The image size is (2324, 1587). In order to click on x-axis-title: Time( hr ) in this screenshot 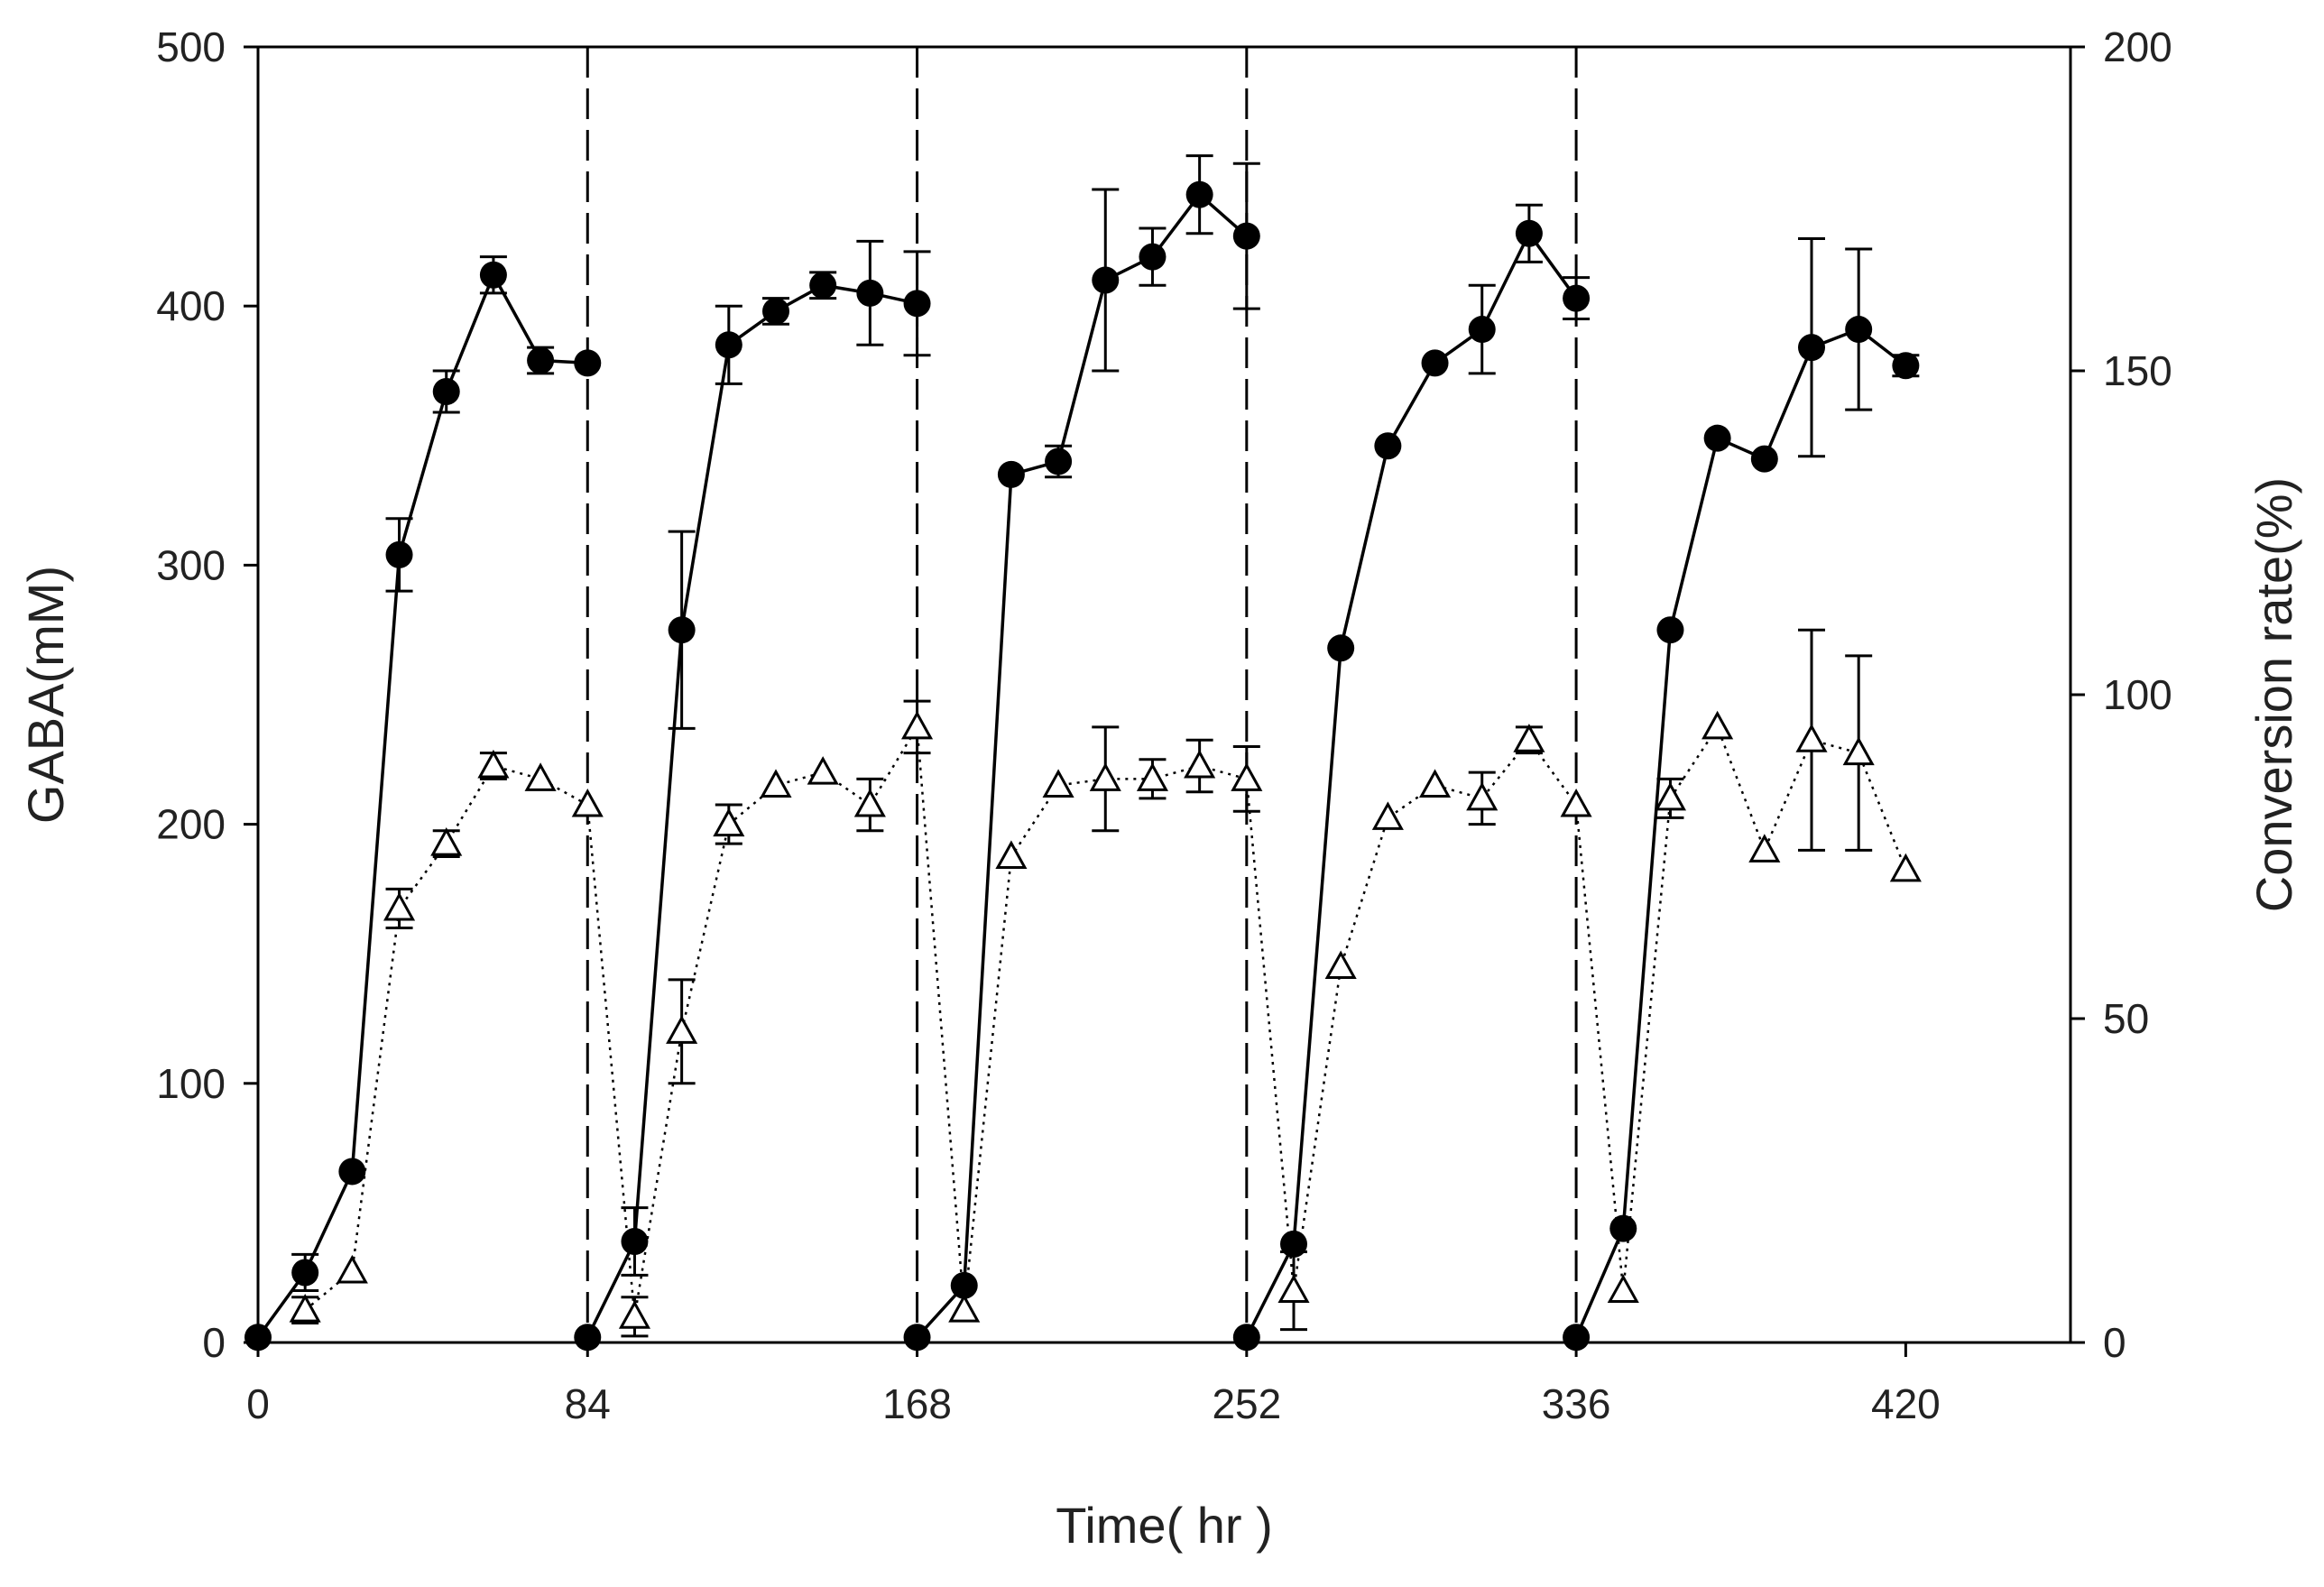, I will do `click(1165, 1525)`.